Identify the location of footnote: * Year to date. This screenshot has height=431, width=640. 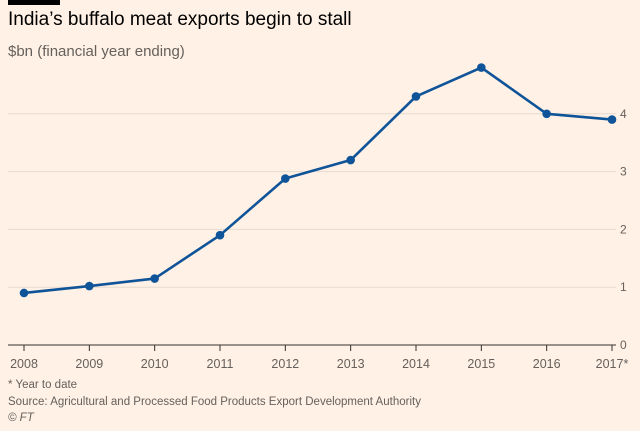
(43, 385).